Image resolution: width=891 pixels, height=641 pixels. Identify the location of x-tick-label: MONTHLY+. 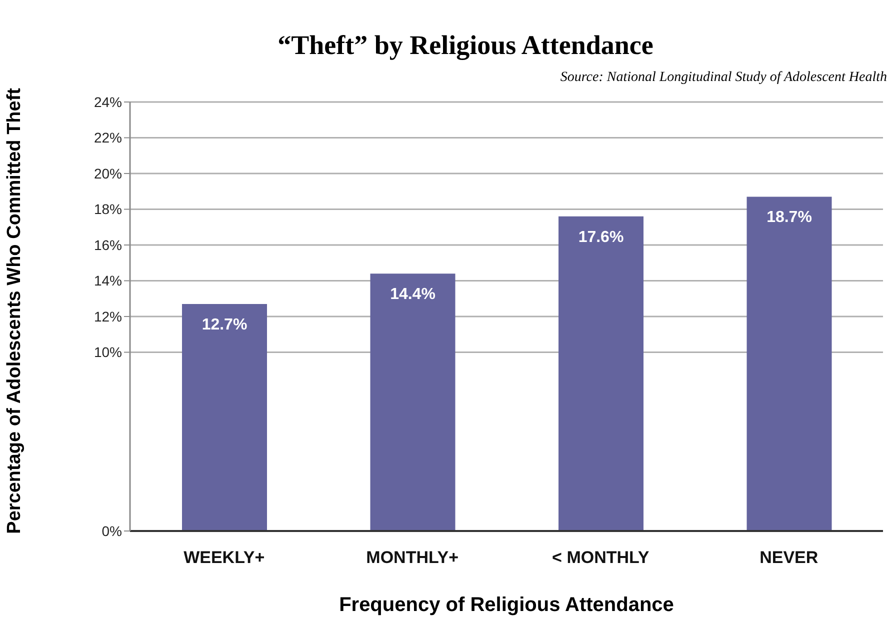
(412, 558).